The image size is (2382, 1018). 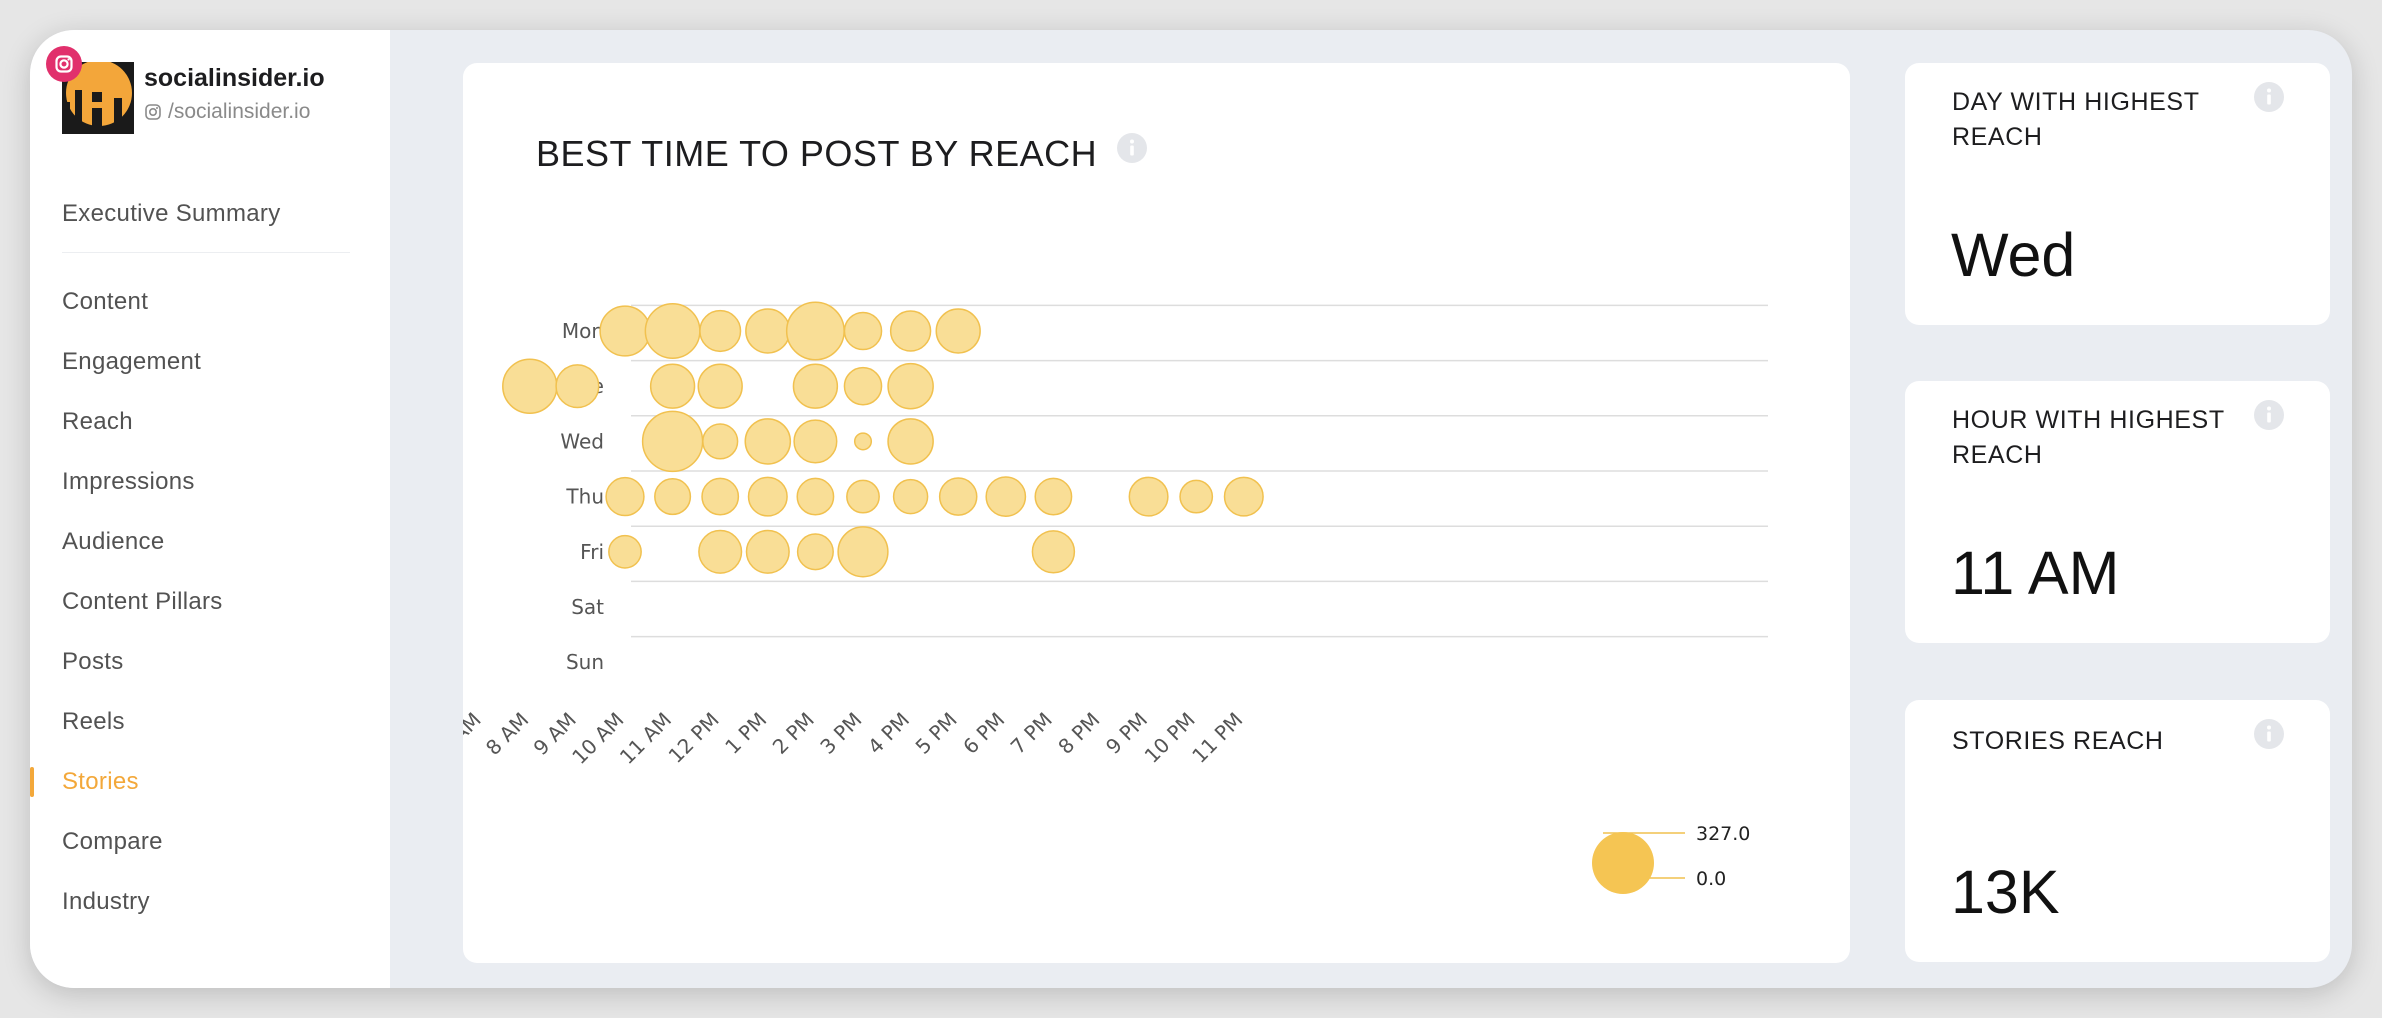 What do you see at coordinates (2035, 573) in the screenshot?
I see `stat-value: 11 AM` at bounding box center [2035, 573].